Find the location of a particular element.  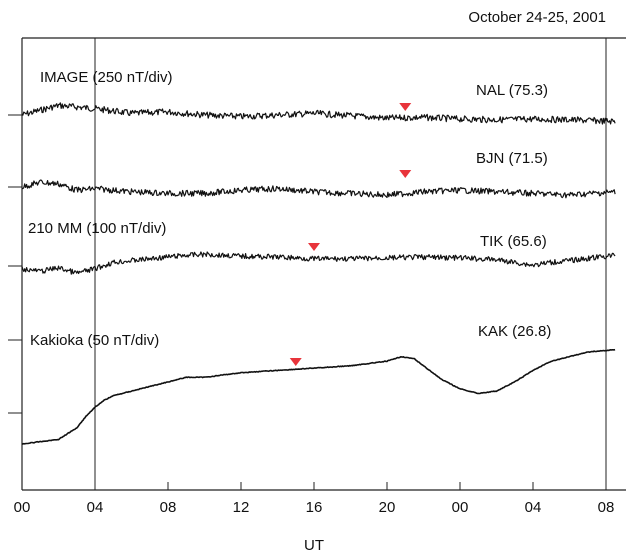

series-label-nal: NAL (75.3) is located at coordinates (512, 90).